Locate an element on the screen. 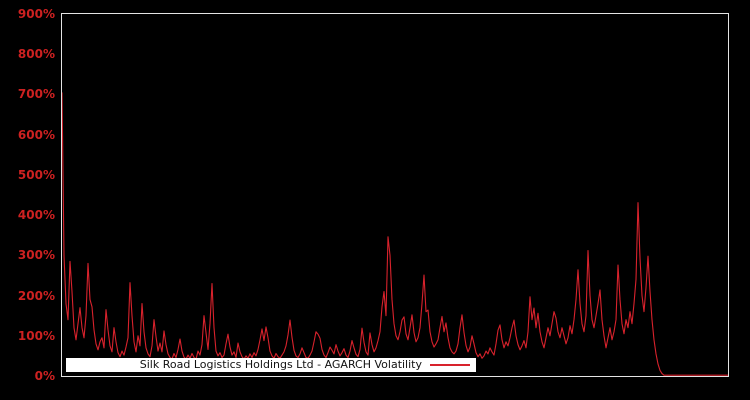 This screenshot has width=750, height=400. y-axis-tick-label: 200% is located at coordinates (36, 295).